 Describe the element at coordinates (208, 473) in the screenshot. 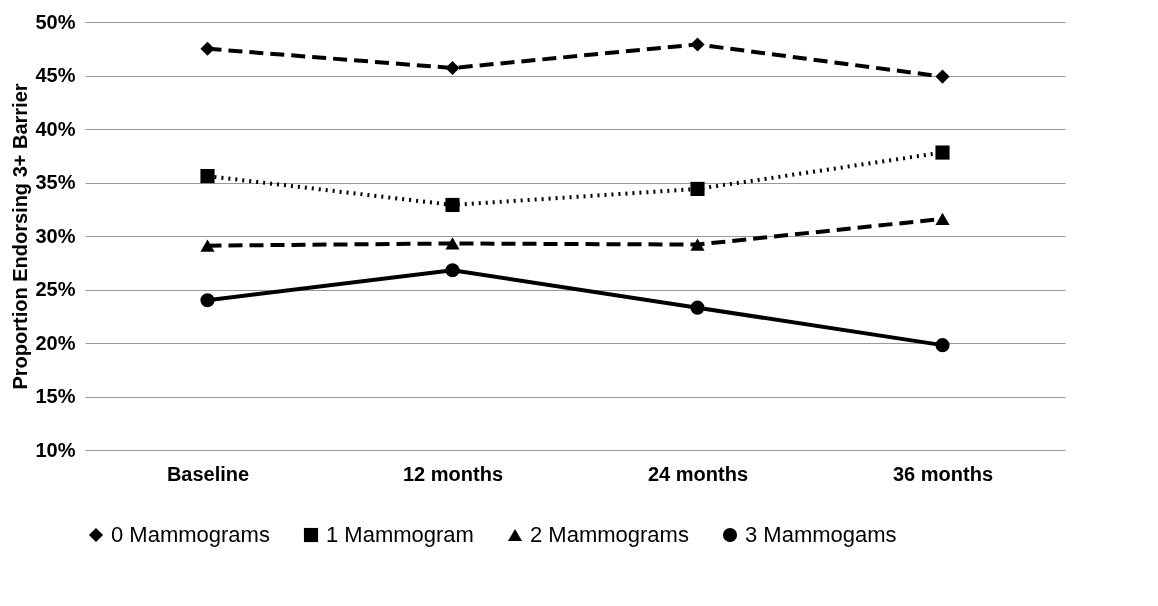

I see `x-tick-label: Baseline` at that location.